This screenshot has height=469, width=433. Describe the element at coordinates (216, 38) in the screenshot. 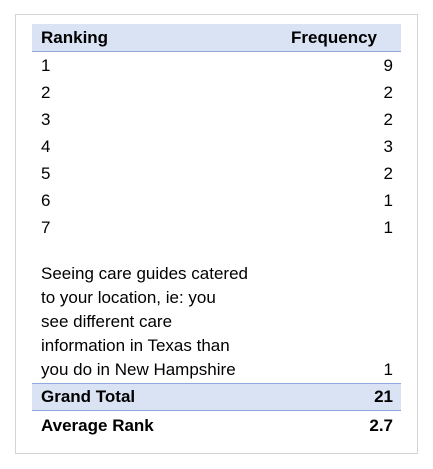

I see `table-header-row: Ranking Frequency` at that location.